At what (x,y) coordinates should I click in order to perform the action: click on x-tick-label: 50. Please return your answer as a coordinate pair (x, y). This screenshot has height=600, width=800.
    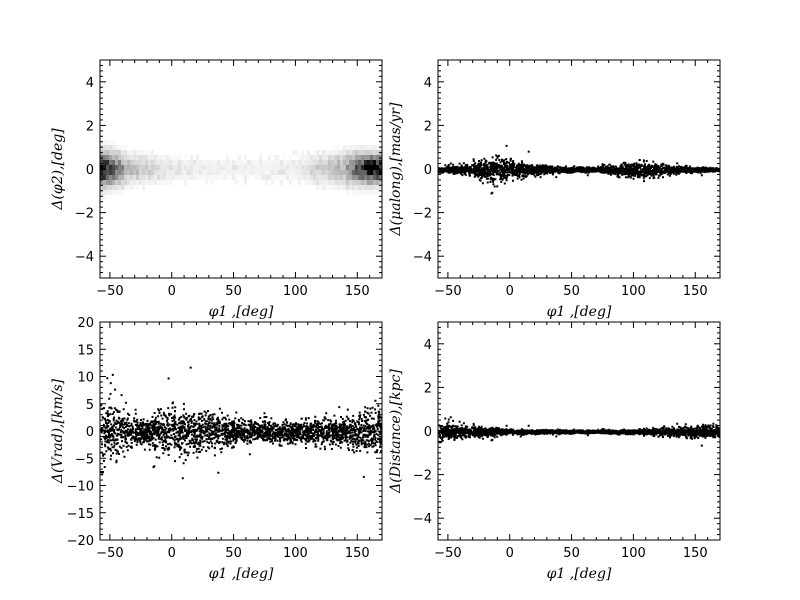
    Looking at the image, I should click on (571, 291).